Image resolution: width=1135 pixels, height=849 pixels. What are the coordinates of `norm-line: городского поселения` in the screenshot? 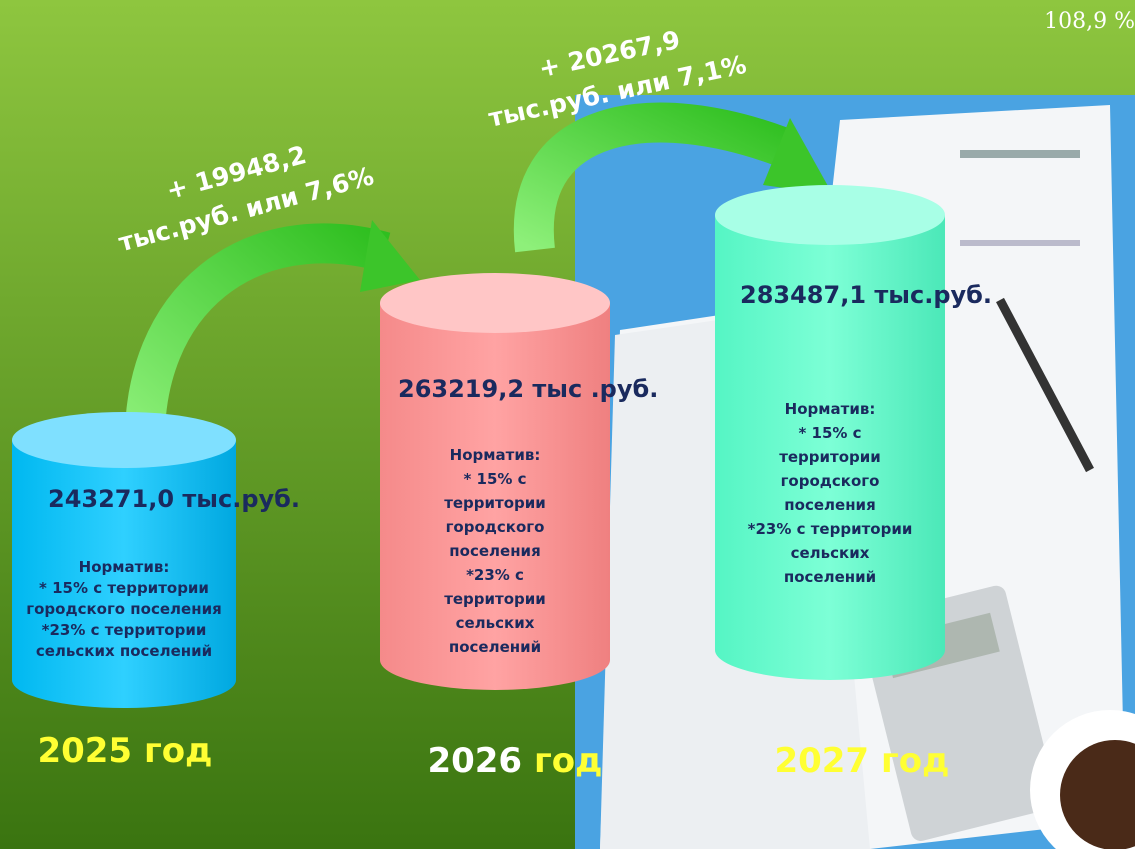 It's located at (123, 609).